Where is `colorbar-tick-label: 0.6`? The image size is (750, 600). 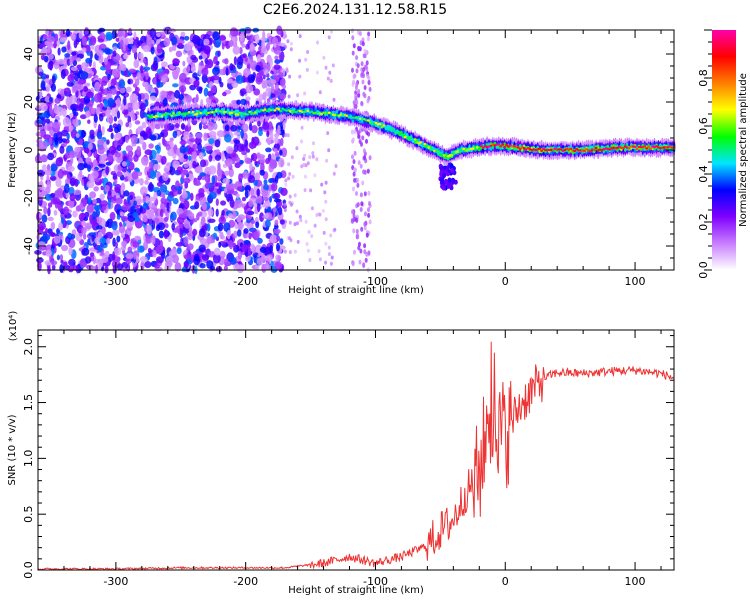 colorbar-tick-label: 0.6 is located at coordinates (703, 126).